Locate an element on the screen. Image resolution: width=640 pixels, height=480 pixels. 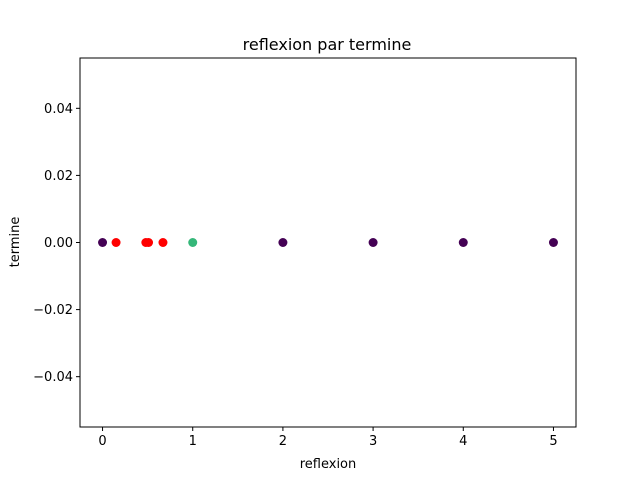
y-tick-label: −0.04 is located at coordinates (53, 377).